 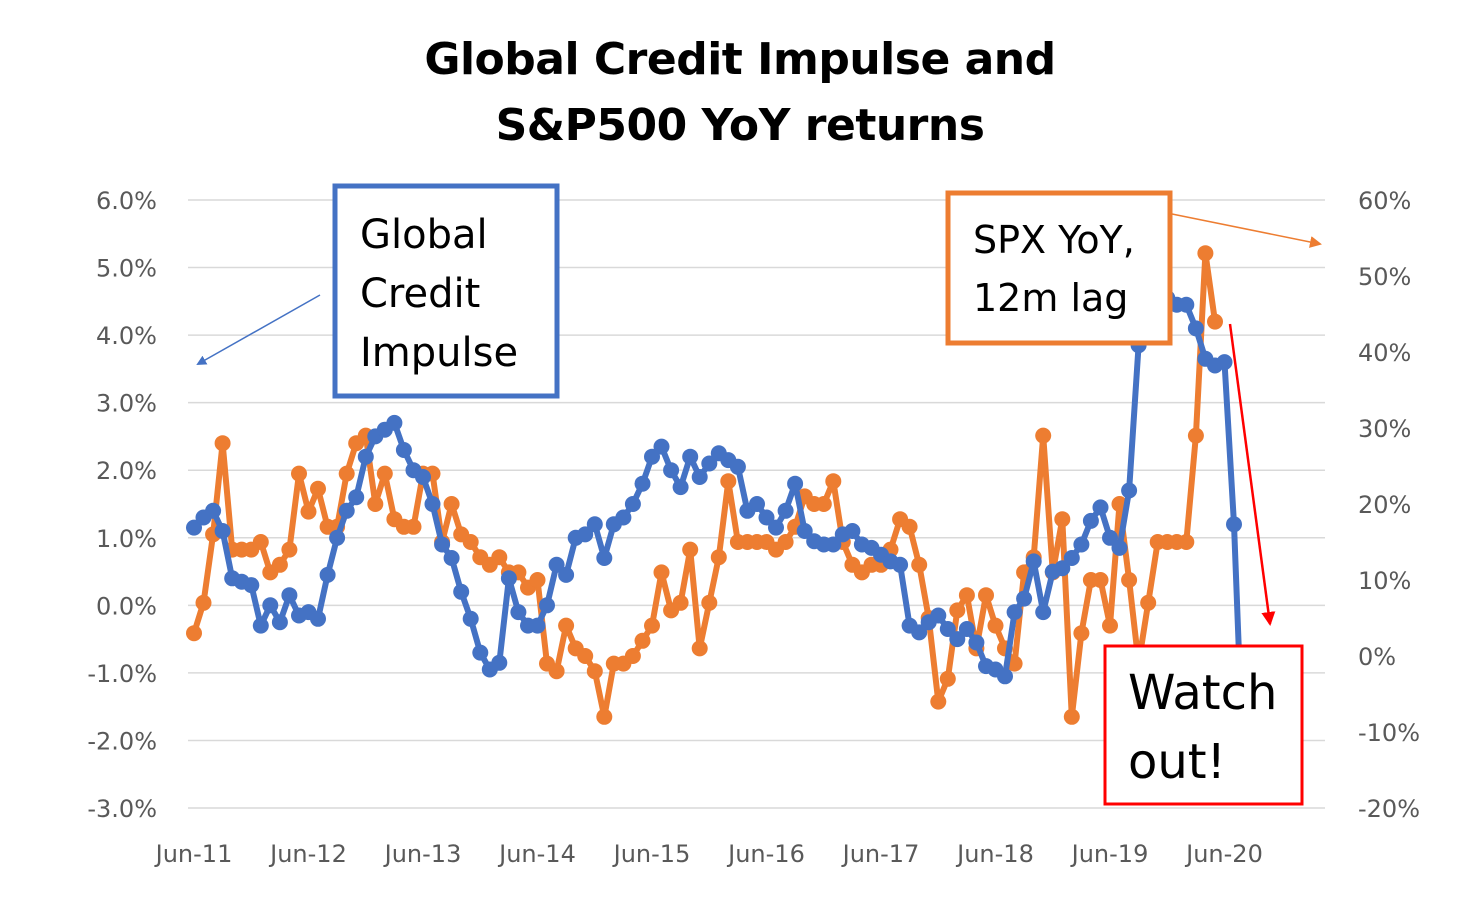 I want to click on gci-box-line-1: Global, so click(x=424, y=235).